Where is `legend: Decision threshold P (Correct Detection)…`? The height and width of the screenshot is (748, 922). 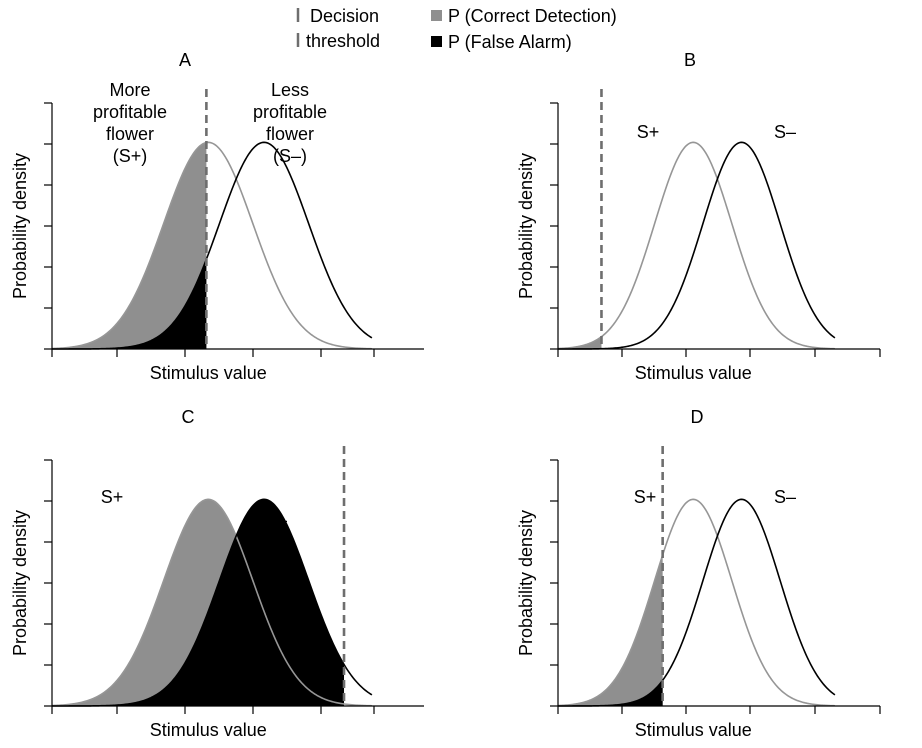 legend: Decision threshold P (Correct Detection)… is located at coordinates (457, 29).